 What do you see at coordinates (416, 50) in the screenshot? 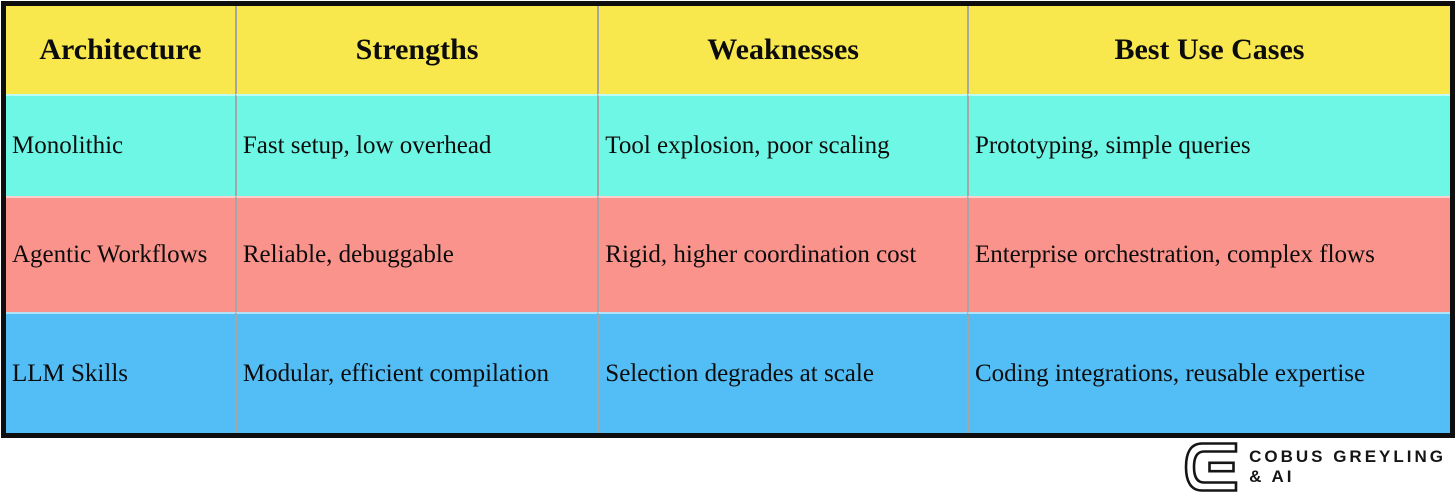
I see `column-header-strengths: Strengths` at bounding box center [416, 50].